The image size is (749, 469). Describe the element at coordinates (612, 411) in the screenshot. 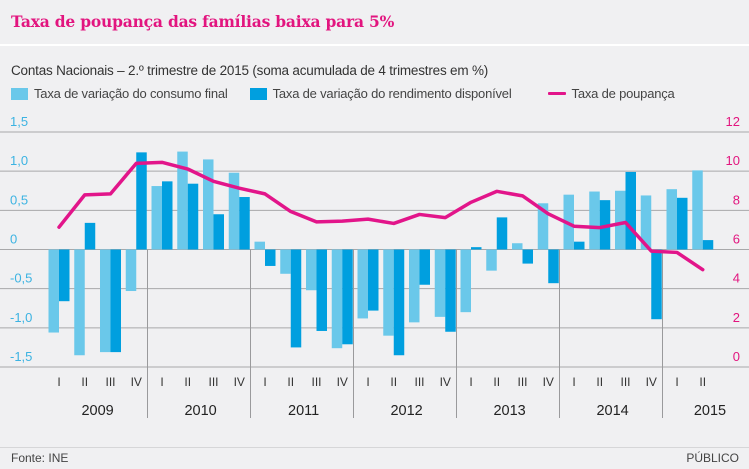

I see `year-tick-label: 2014` at that location.